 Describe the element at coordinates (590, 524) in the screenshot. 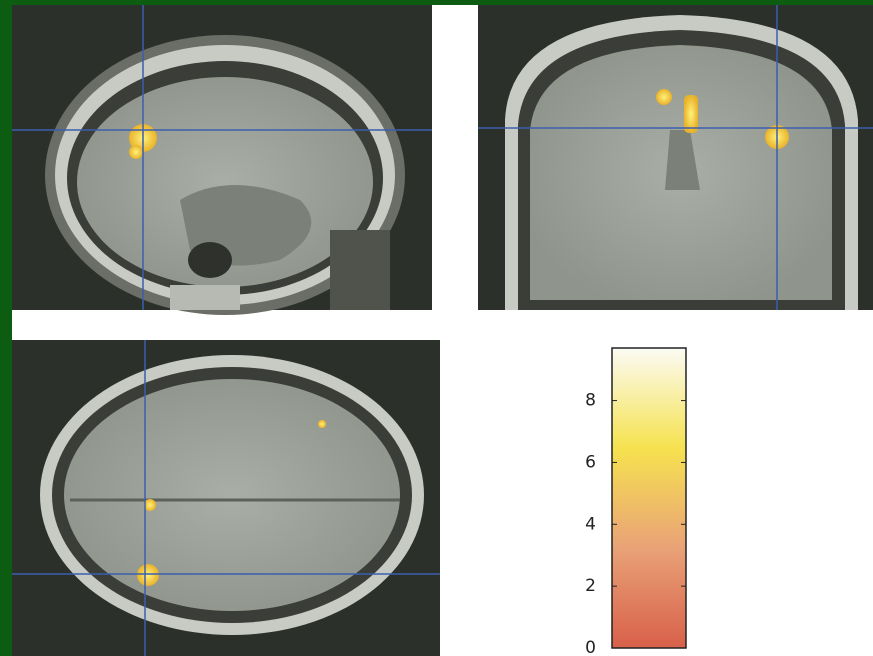

I see `tick-label: 4` at that location.